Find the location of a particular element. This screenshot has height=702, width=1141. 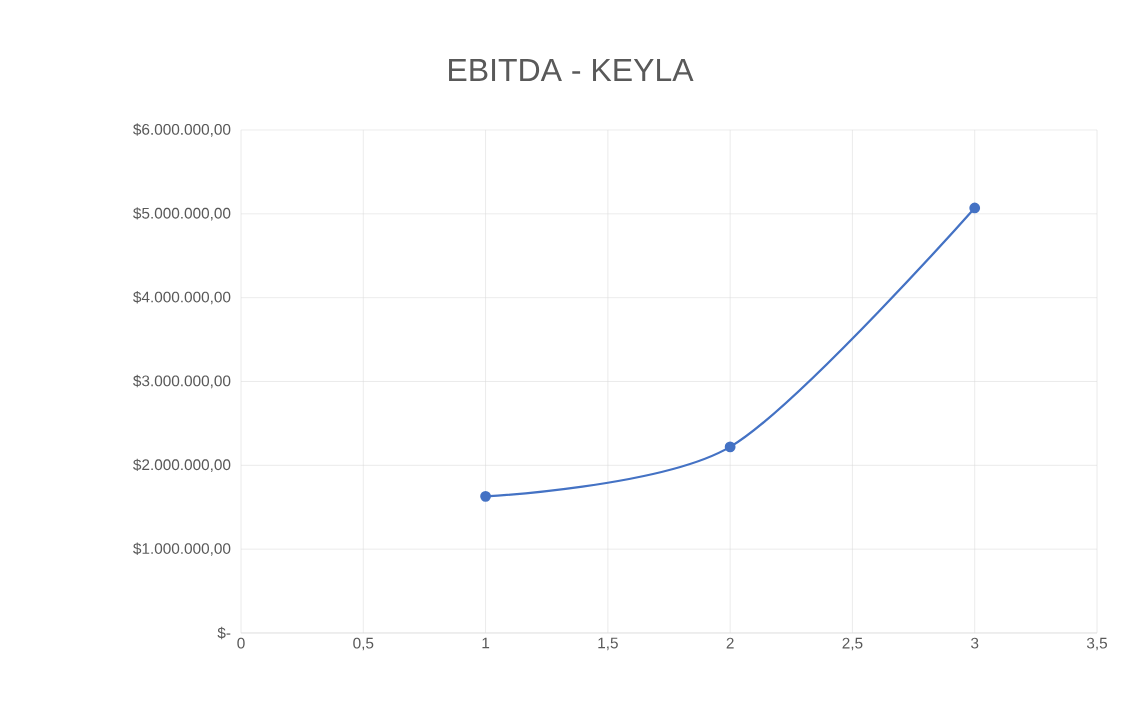

x-tick-label: 3,5 is located at coordinates (1097, 644).